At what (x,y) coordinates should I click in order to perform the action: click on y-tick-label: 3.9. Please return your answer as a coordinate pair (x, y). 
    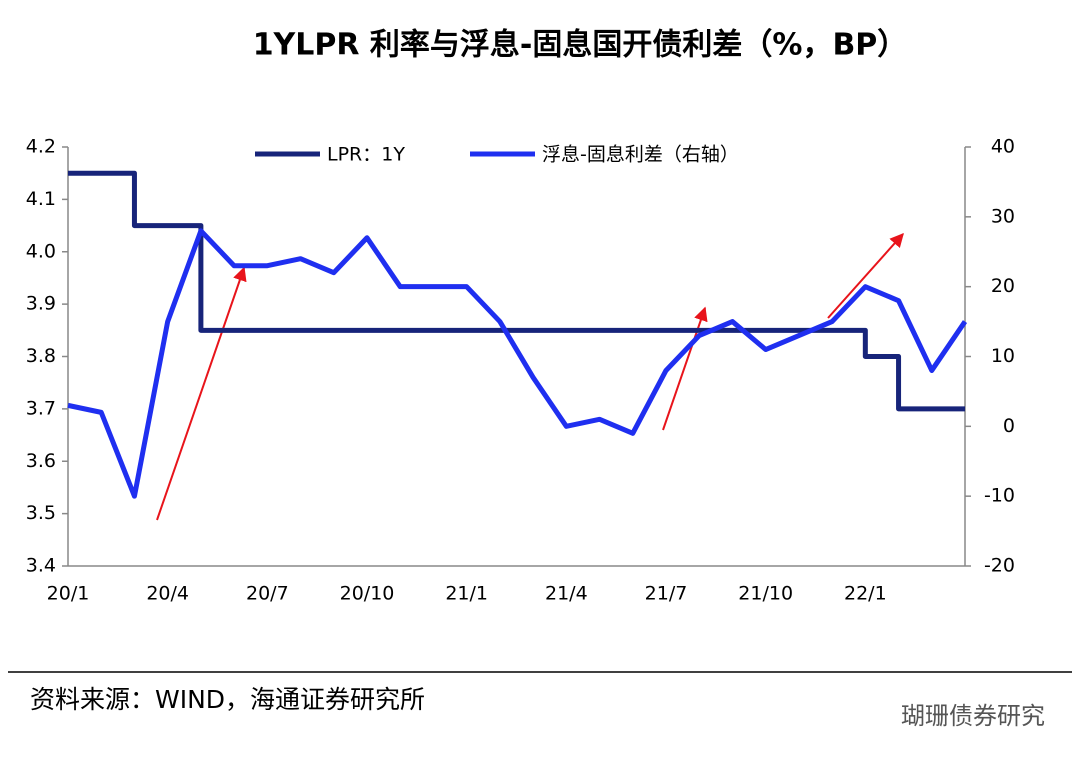
    Looking at the image, I should click on (41, 304).